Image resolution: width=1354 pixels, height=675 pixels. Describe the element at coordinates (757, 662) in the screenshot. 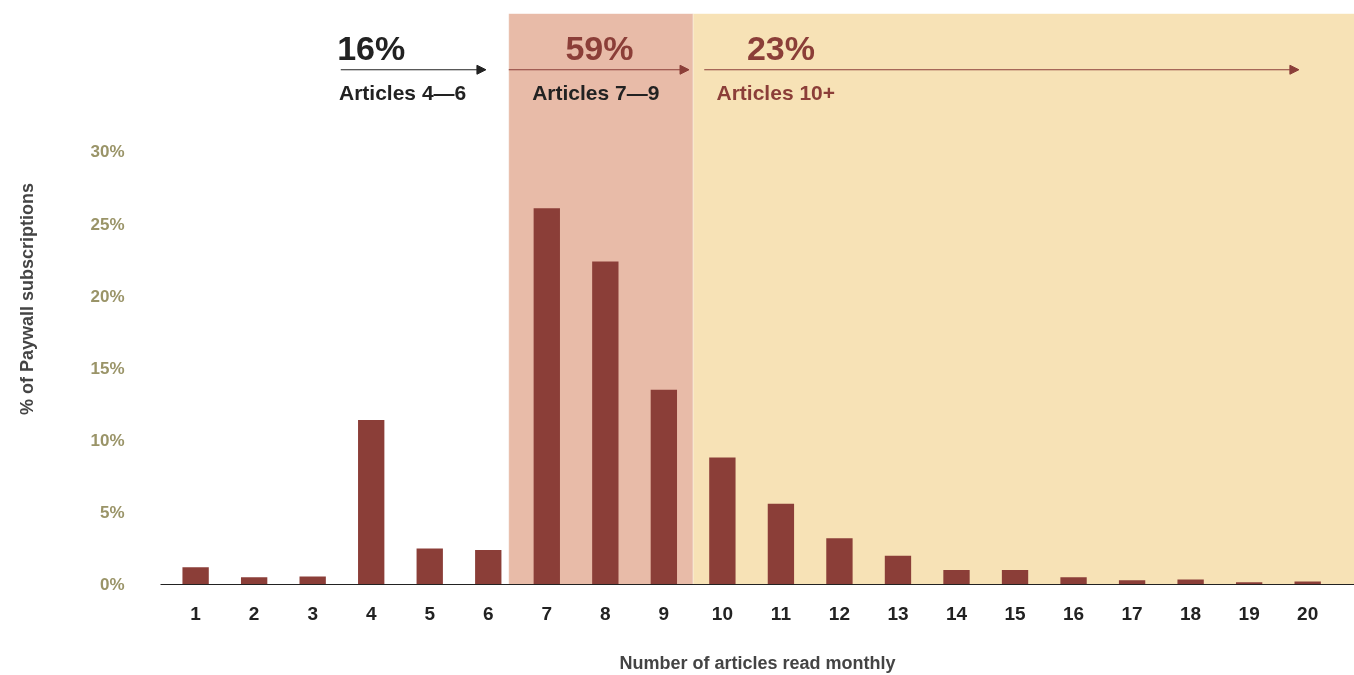

I see `x-axis-title: Number of articles read monthly` at that location.